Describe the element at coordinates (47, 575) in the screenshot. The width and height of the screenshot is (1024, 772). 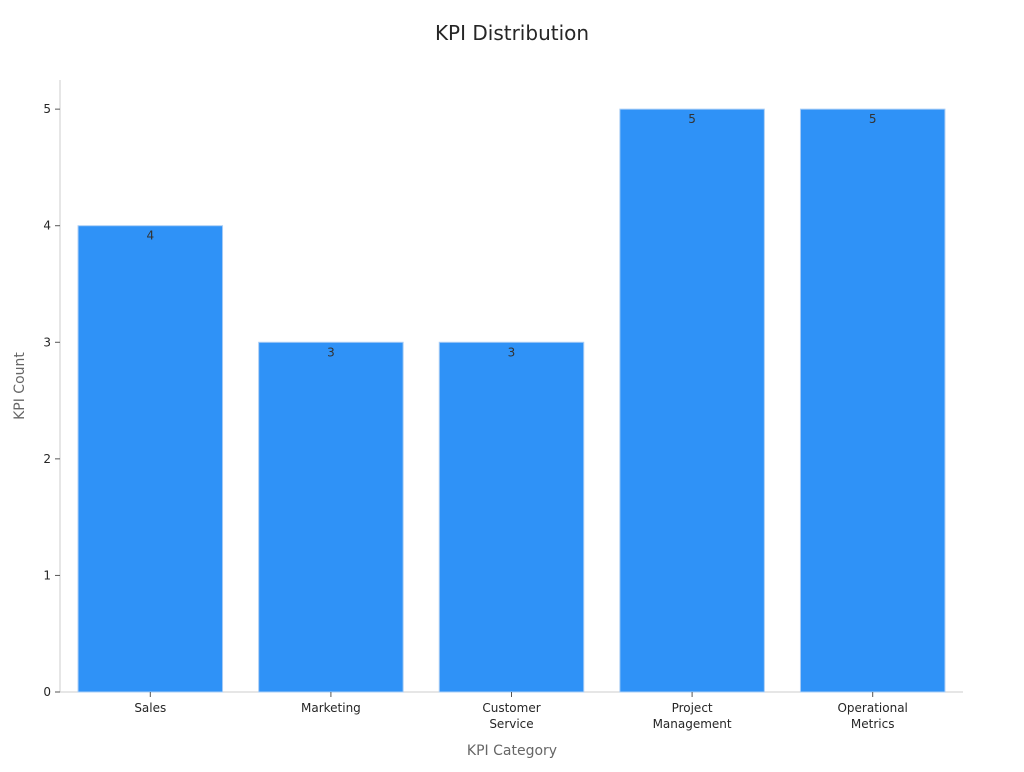
I see `y-tick-label: 1` at that location.